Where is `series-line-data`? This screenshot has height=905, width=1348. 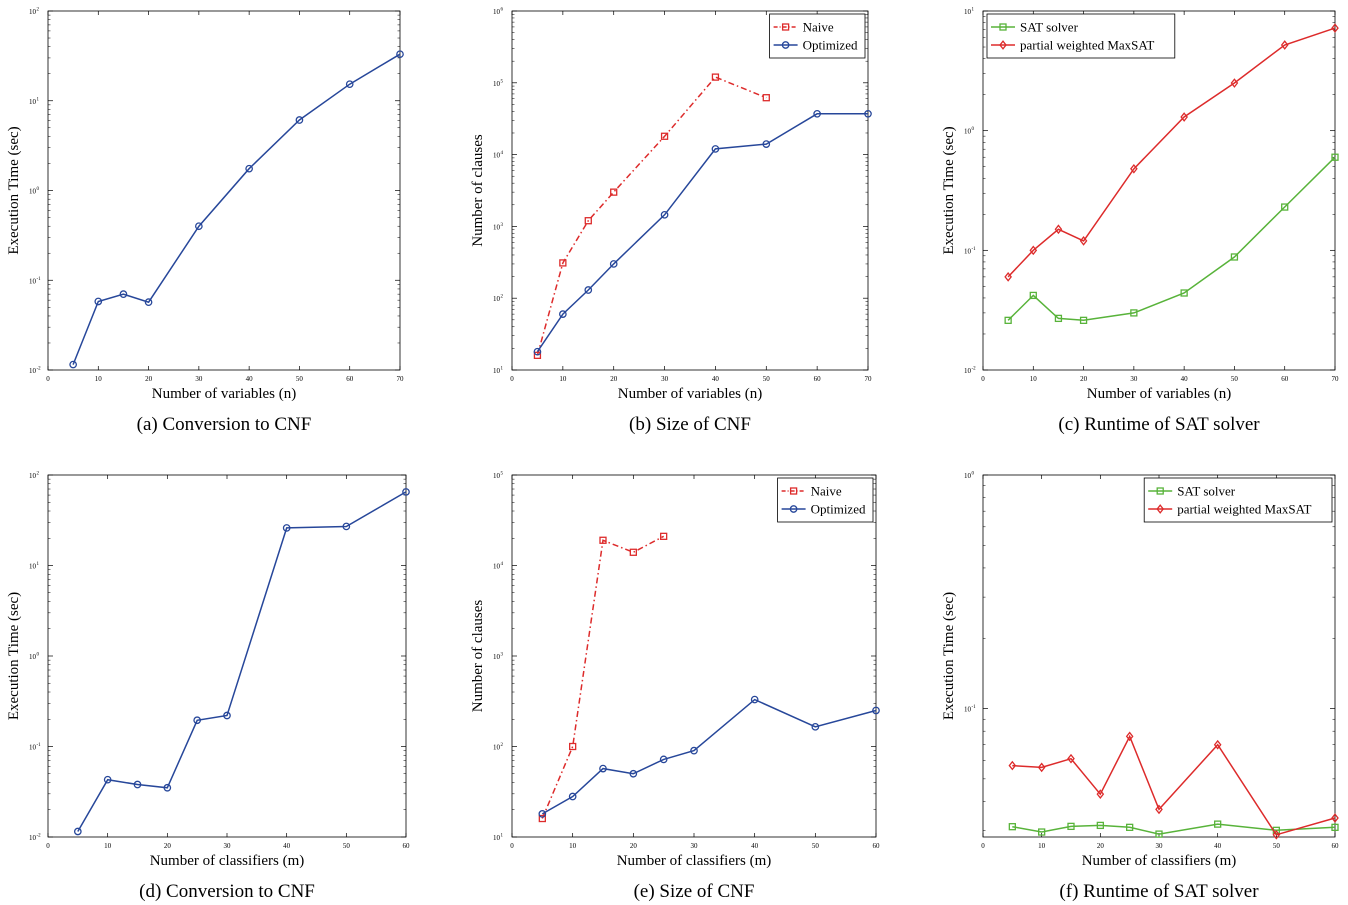
series-line-data is located at coordinates (236, 209).